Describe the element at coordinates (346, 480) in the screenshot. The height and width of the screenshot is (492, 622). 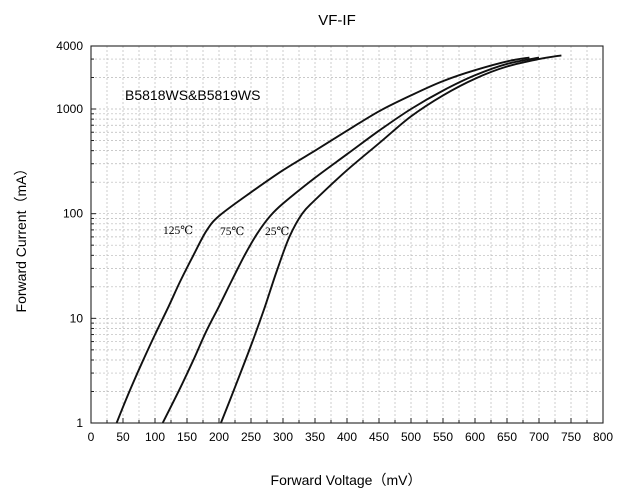
I see `x-axis-label: Forward Voltage（mV）` at that location.